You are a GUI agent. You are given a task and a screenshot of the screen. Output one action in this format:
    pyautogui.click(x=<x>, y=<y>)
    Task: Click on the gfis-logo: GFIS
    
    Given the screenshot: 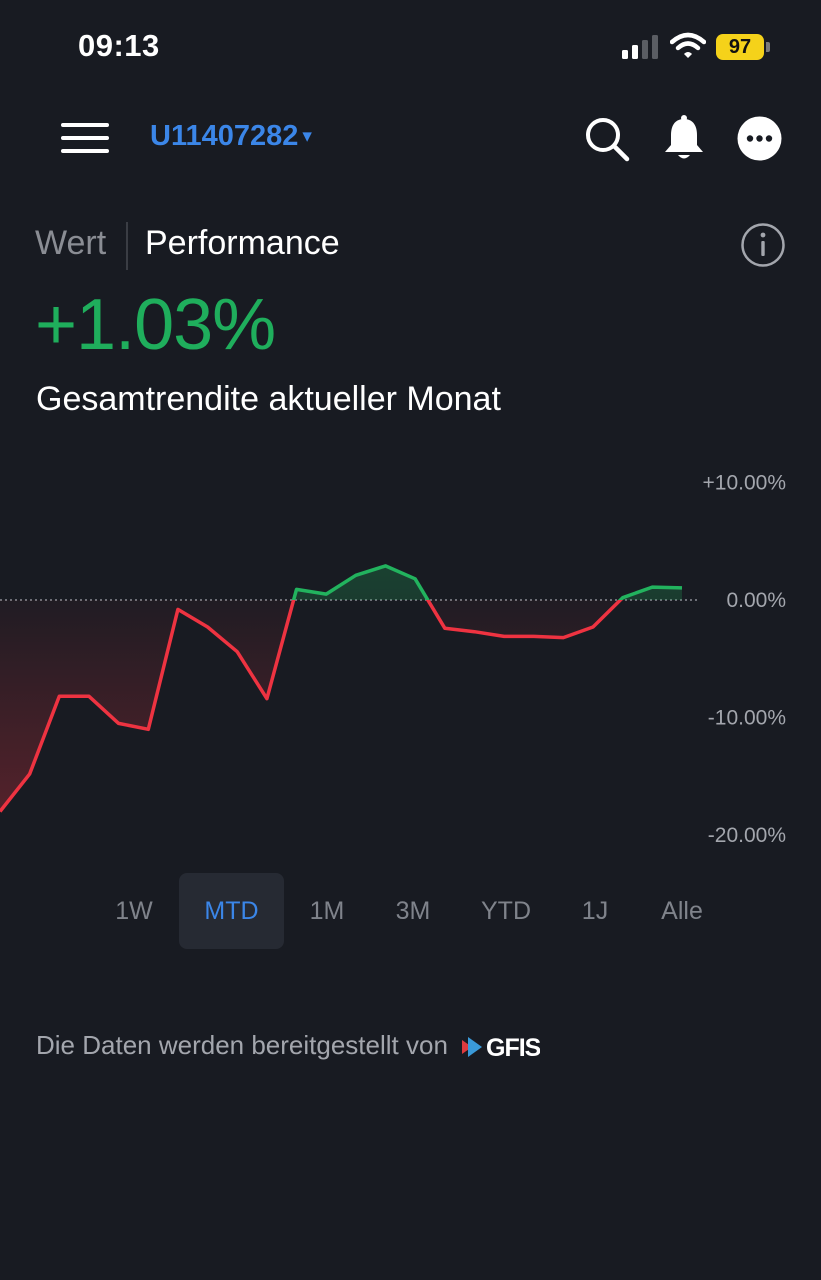 What is the action you would take?
    pyautogui.click(x=501, y=1048)
    